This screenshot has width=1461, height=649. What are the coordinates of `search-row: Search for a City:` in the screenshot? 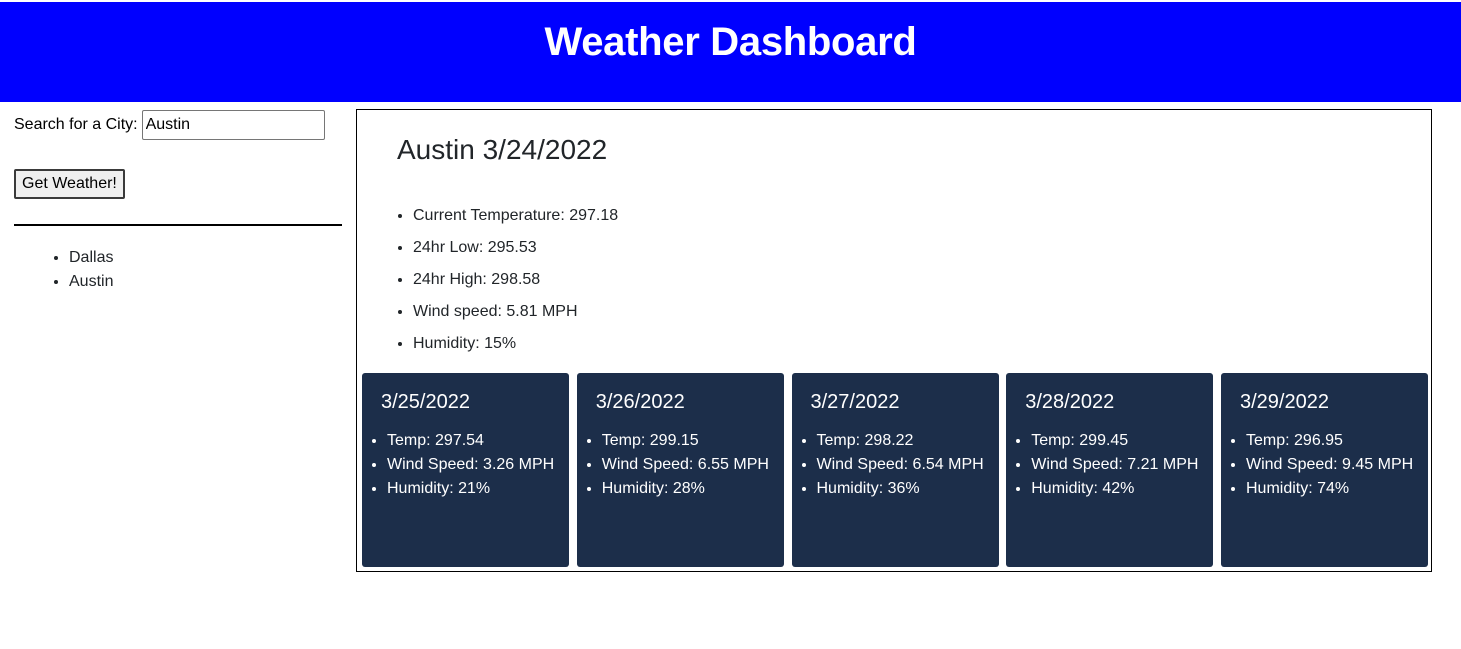 It's located at (178, 125).